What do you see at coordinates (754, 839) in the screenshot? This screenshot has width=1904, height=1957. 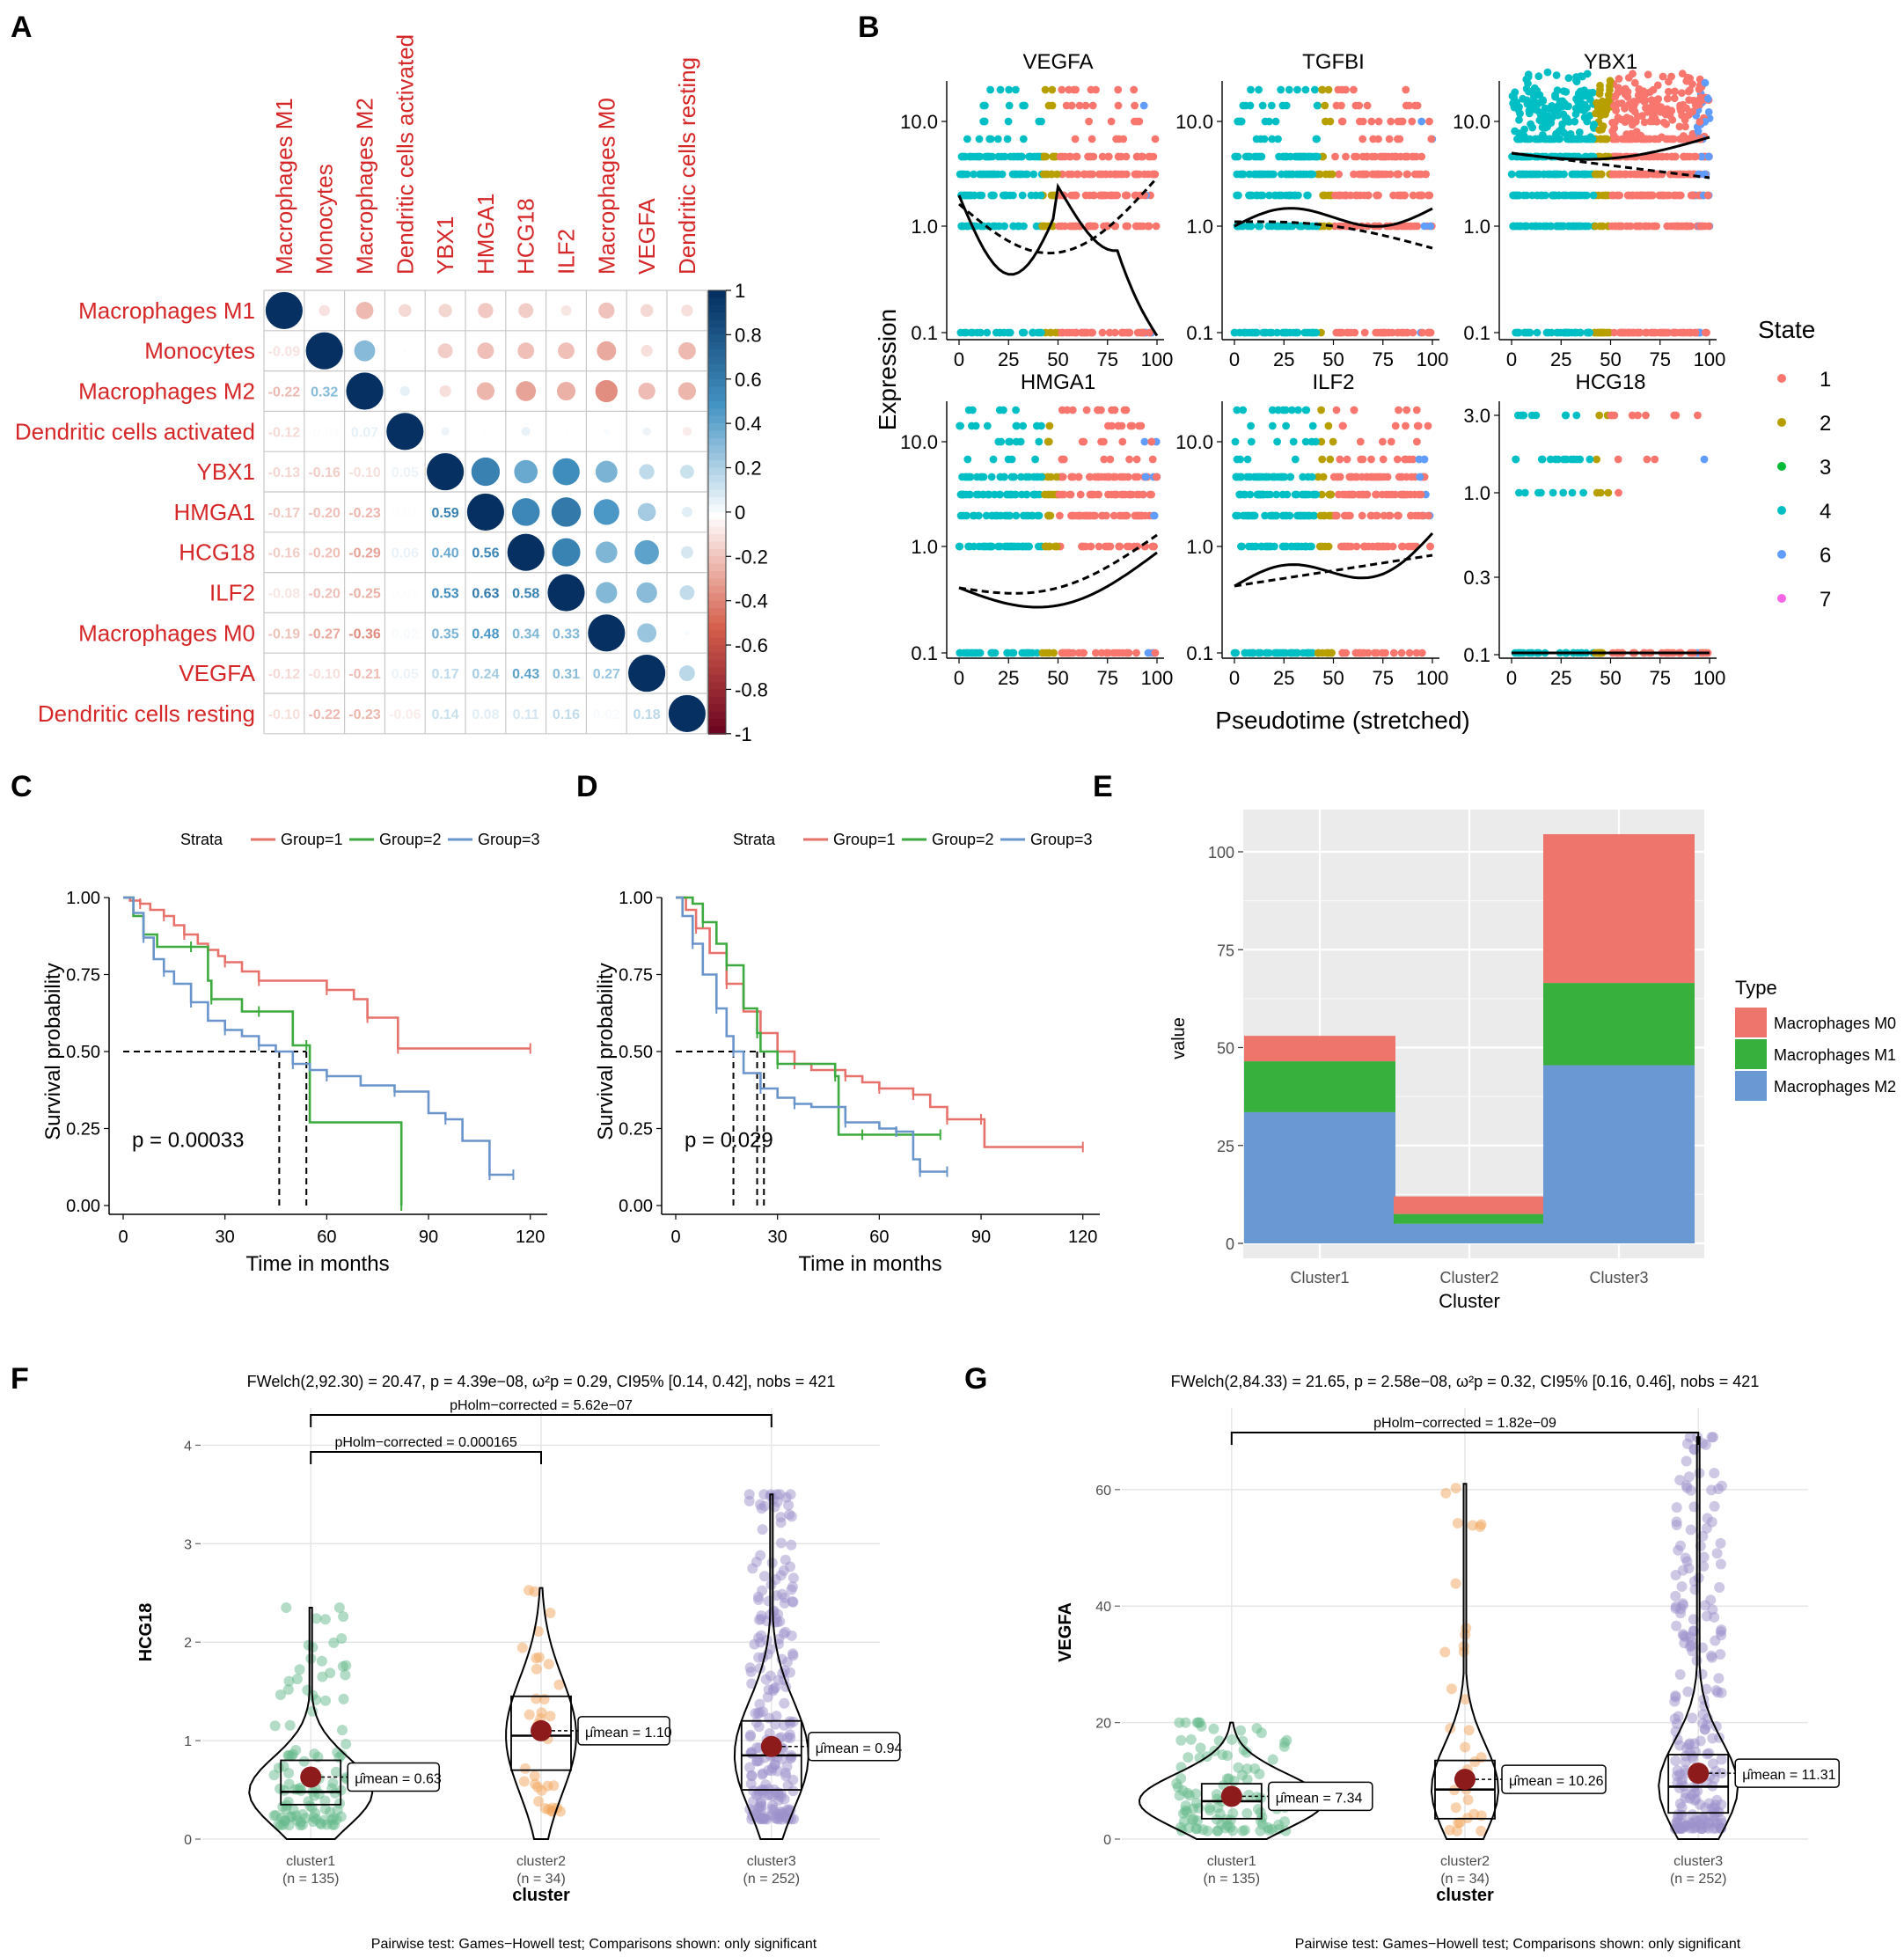 I see `legend-title: Strata` at bounding box center [754, 839].